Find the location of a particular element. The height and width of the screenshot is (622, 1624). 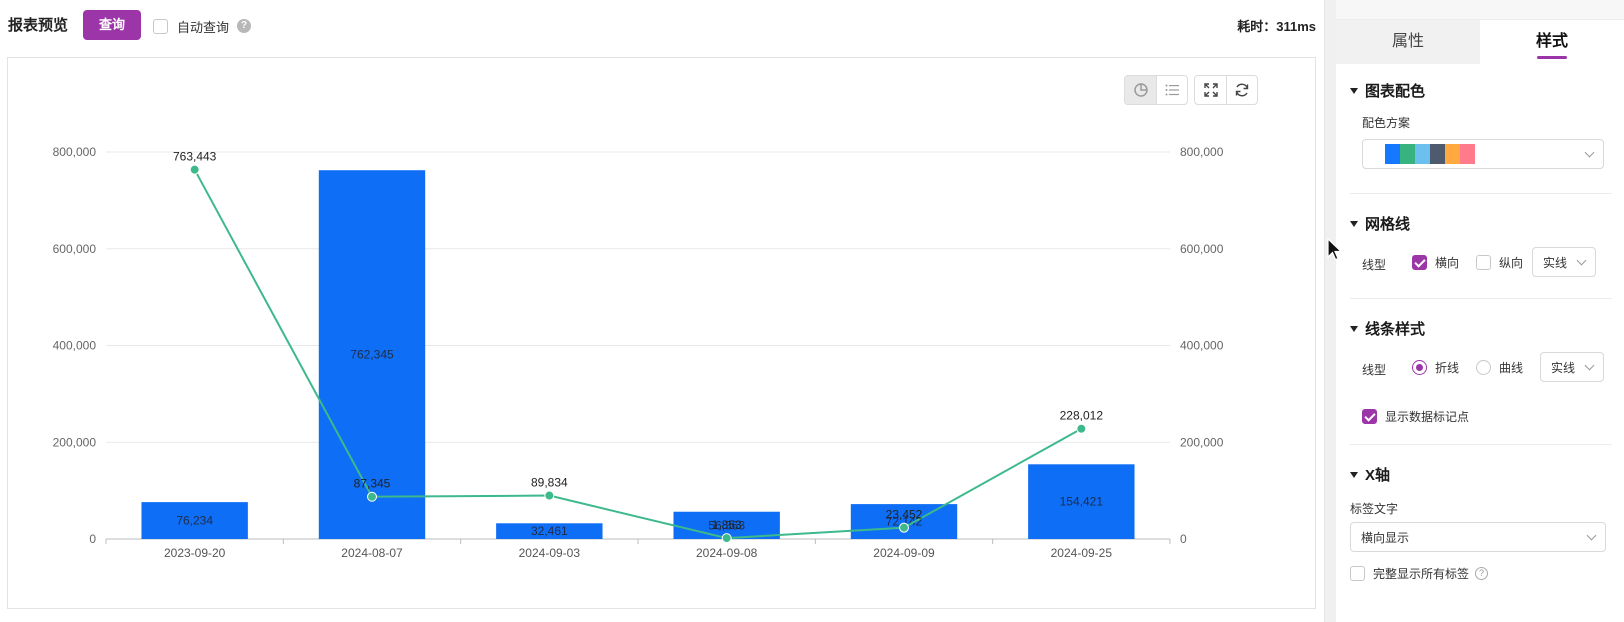

x-tick-label: 2024-09-25 is located at coordinates (1082, 553).